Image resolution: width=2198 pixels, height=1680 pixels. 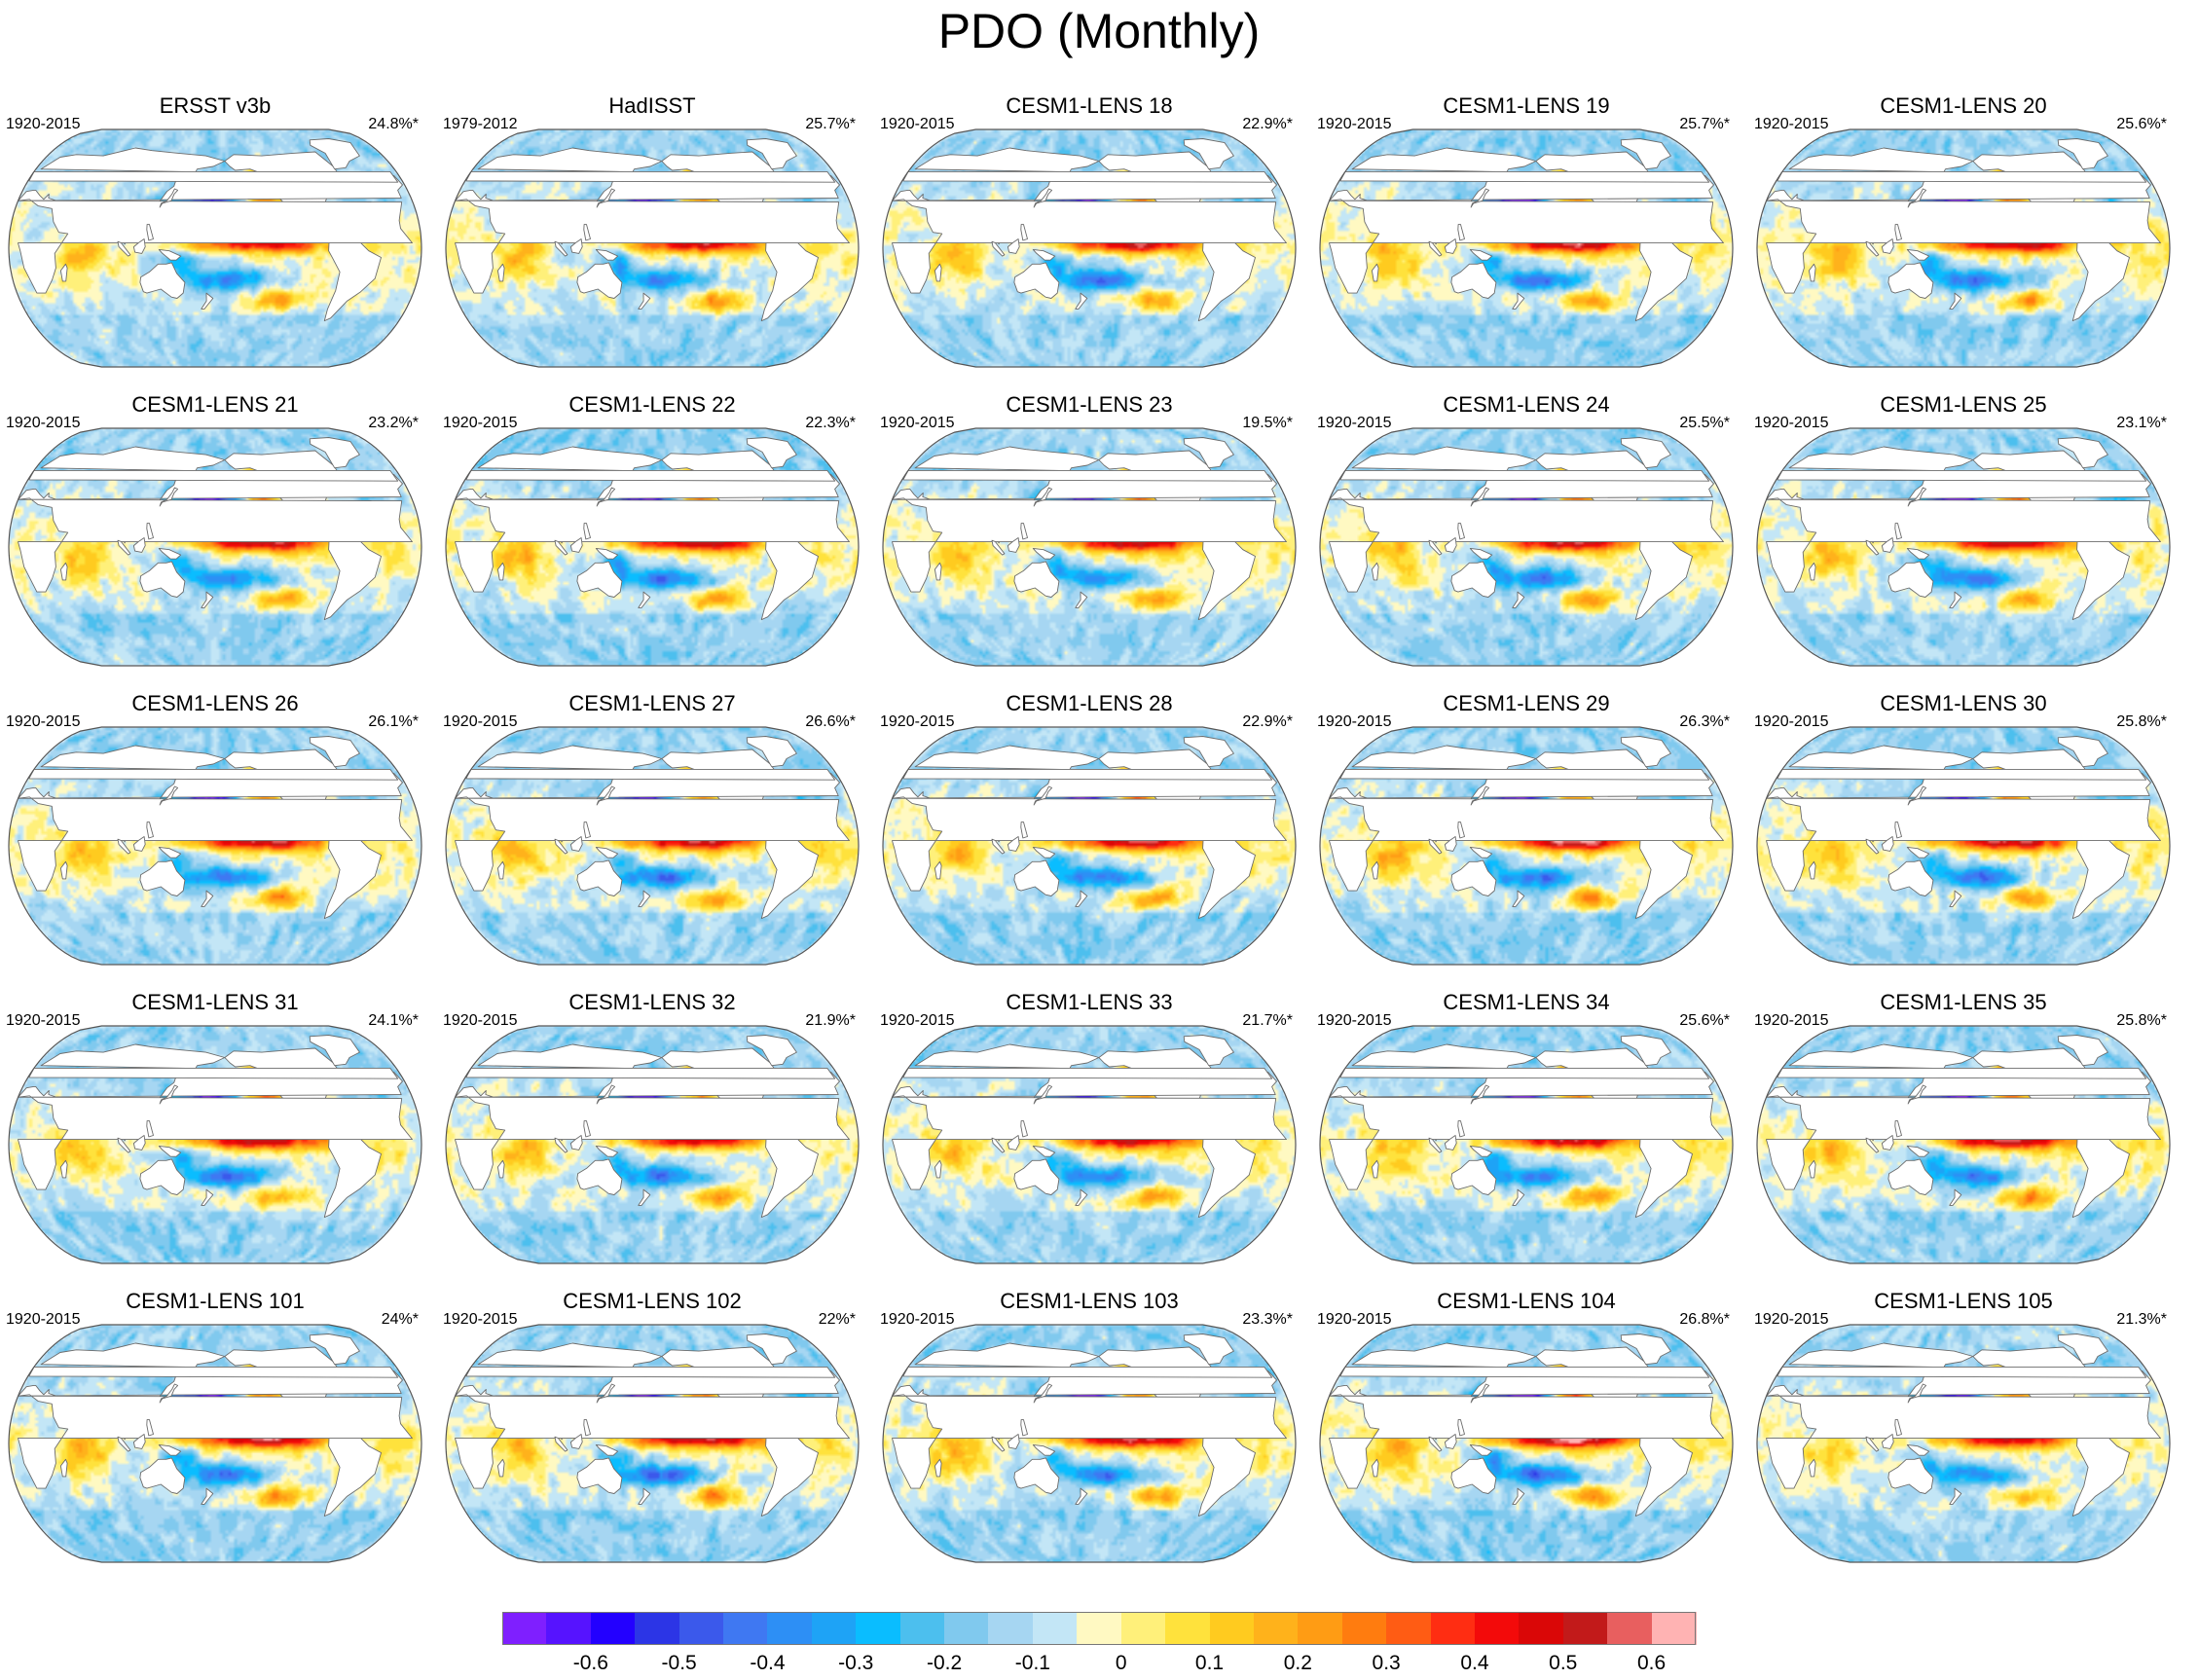 What do you see at coordinates (1526, 703) in the screenshot?
I see `panel-title: CESM1-LENS 29` at bounding box center [1526, 703].